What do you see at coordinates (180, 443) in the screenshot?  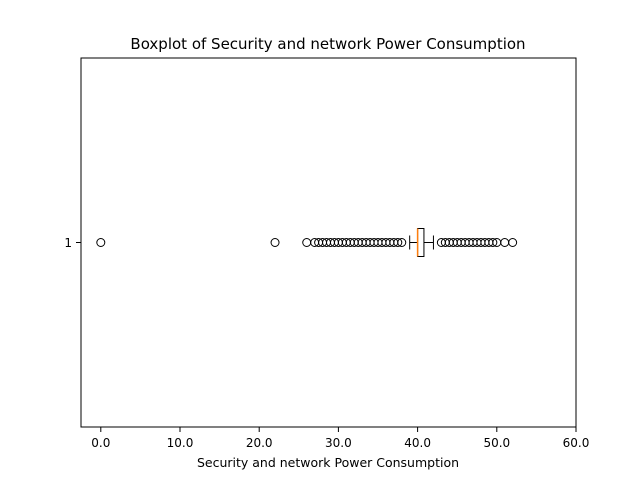 I see `x-tick-label: 10.0` at bounding box center [180, 443].